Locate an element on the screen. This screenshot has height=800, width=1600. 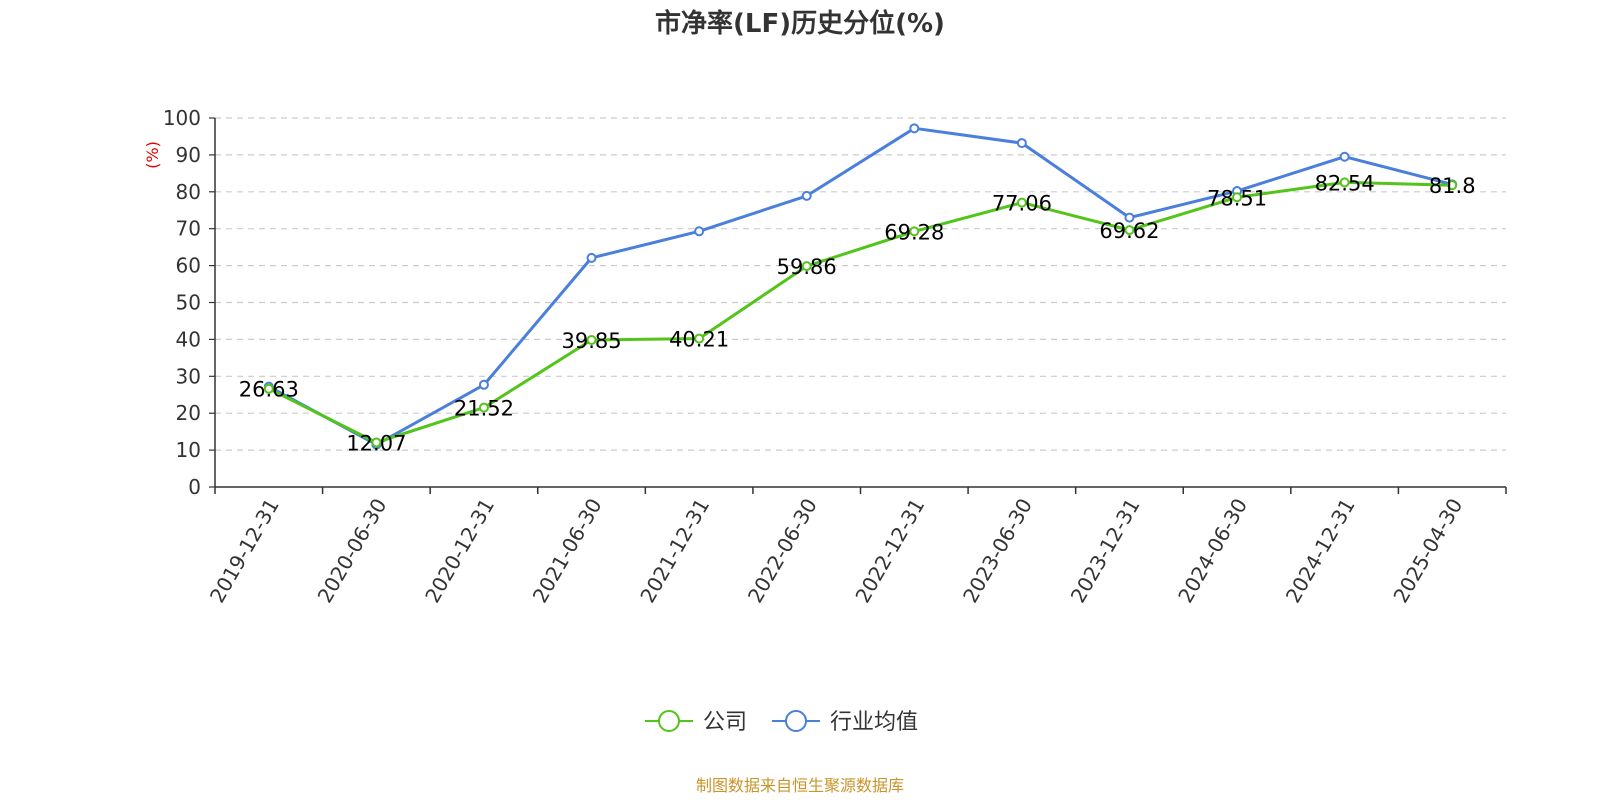
y-tick-label: 0 is located at coordinates (194, 487).